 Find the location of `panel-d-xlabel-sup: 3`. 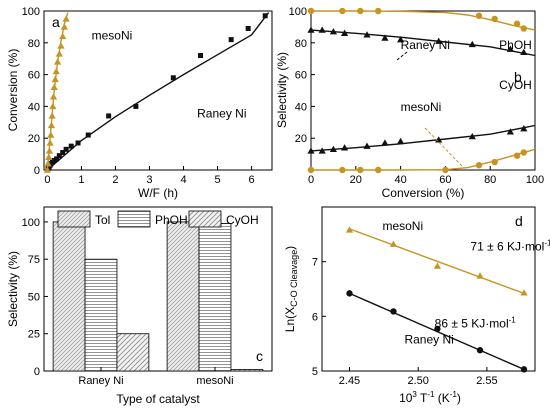

panel-d-xlabel-sup: 3 is located at coordinates (414, 394).